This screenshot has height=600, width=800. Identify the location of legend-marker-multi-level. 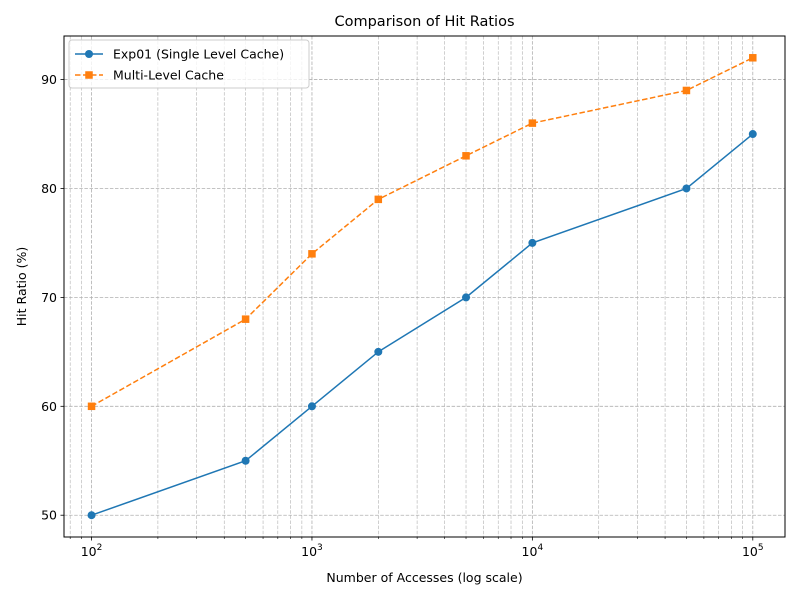
(89, 75).